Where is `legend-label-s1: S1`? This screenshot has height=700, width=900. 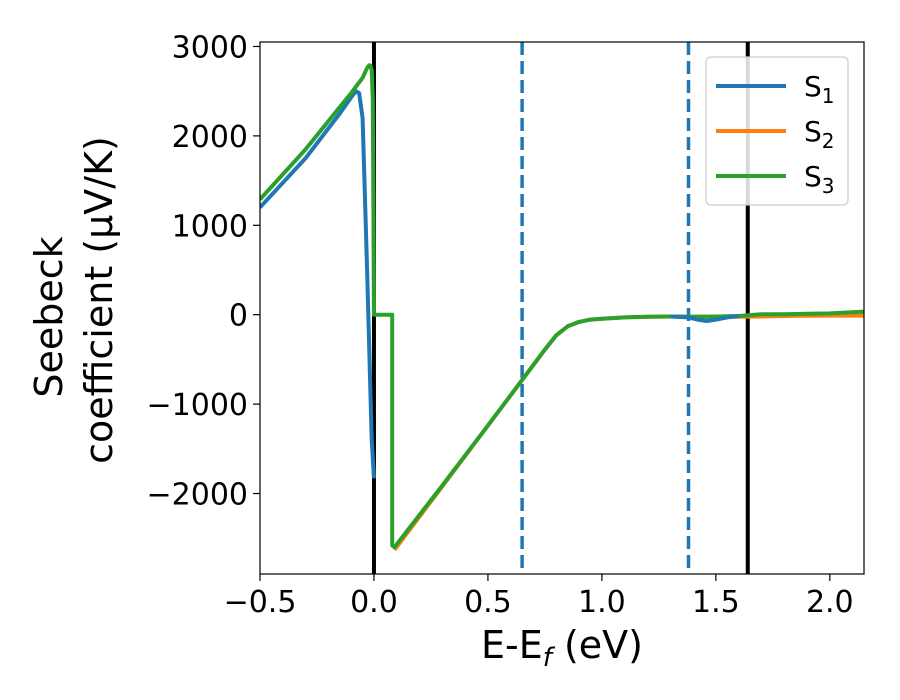
legend-label-s1: S1 is located at coordinates (819, 89).